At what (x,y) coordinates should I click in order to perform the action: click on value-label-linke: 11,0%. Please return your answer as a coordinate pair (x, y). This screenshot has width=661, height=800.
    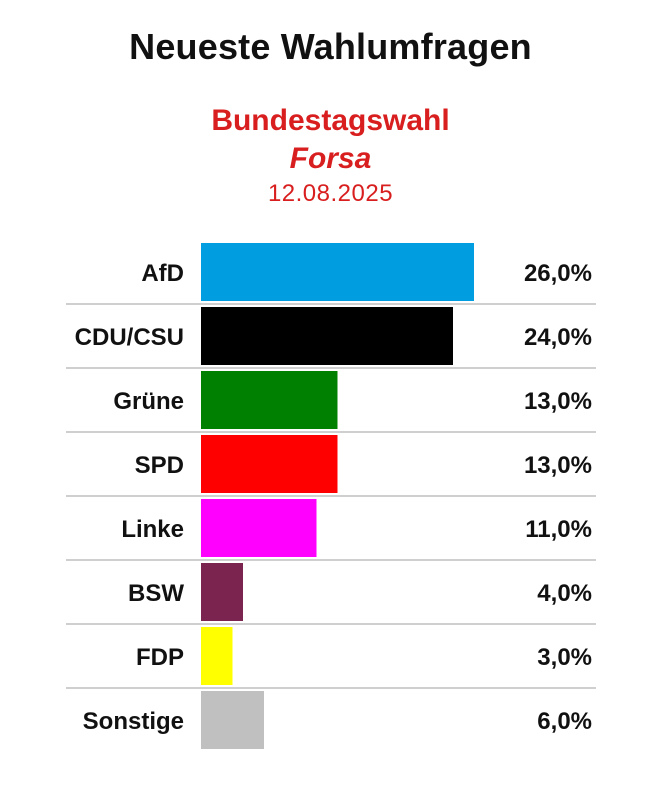
    Looking at the image, I should click on (558, 529).